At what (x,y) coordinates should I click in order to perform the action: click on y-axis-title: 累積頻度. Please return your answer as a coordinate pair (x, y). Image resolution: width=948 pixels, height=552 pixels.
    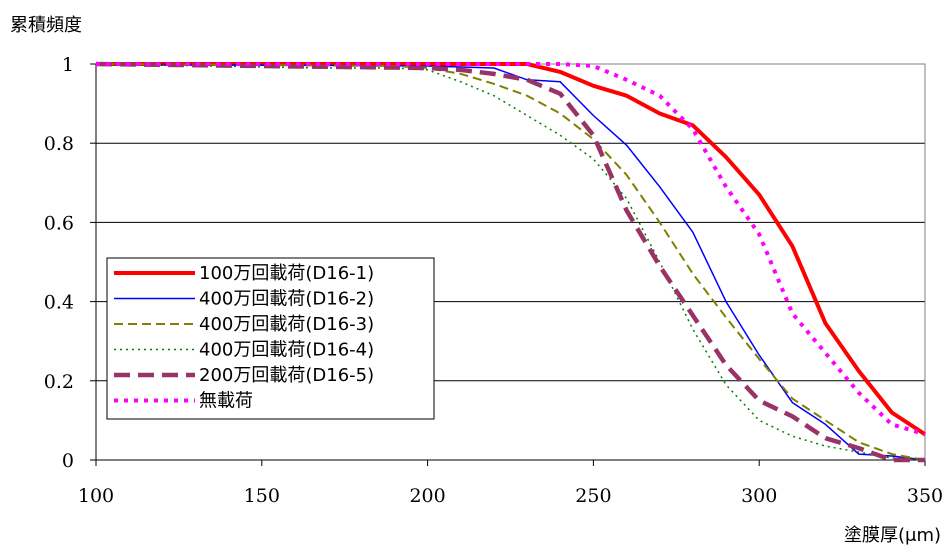
    Looking at the image, I should click on (46, 25).